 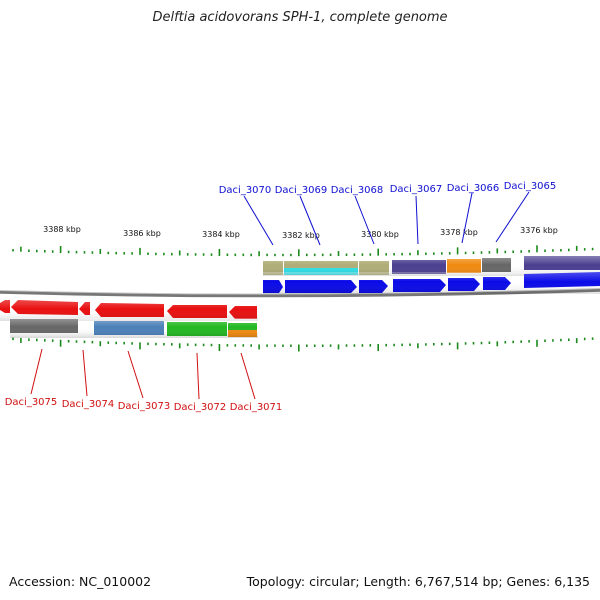 What do you see at coordinates (303, 251) in the screenshot?
I see `ruler-ticks-top` at bounding box center [303, 251].